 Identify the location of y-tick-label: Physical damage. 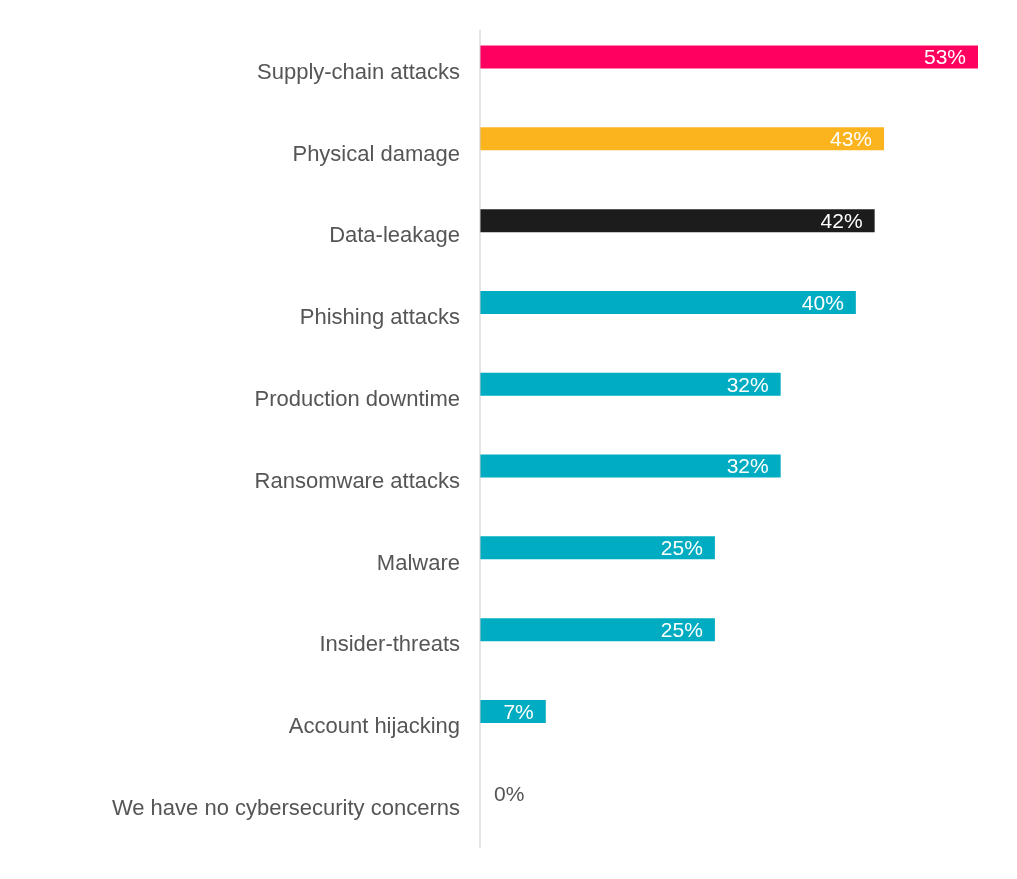
(376, 153).